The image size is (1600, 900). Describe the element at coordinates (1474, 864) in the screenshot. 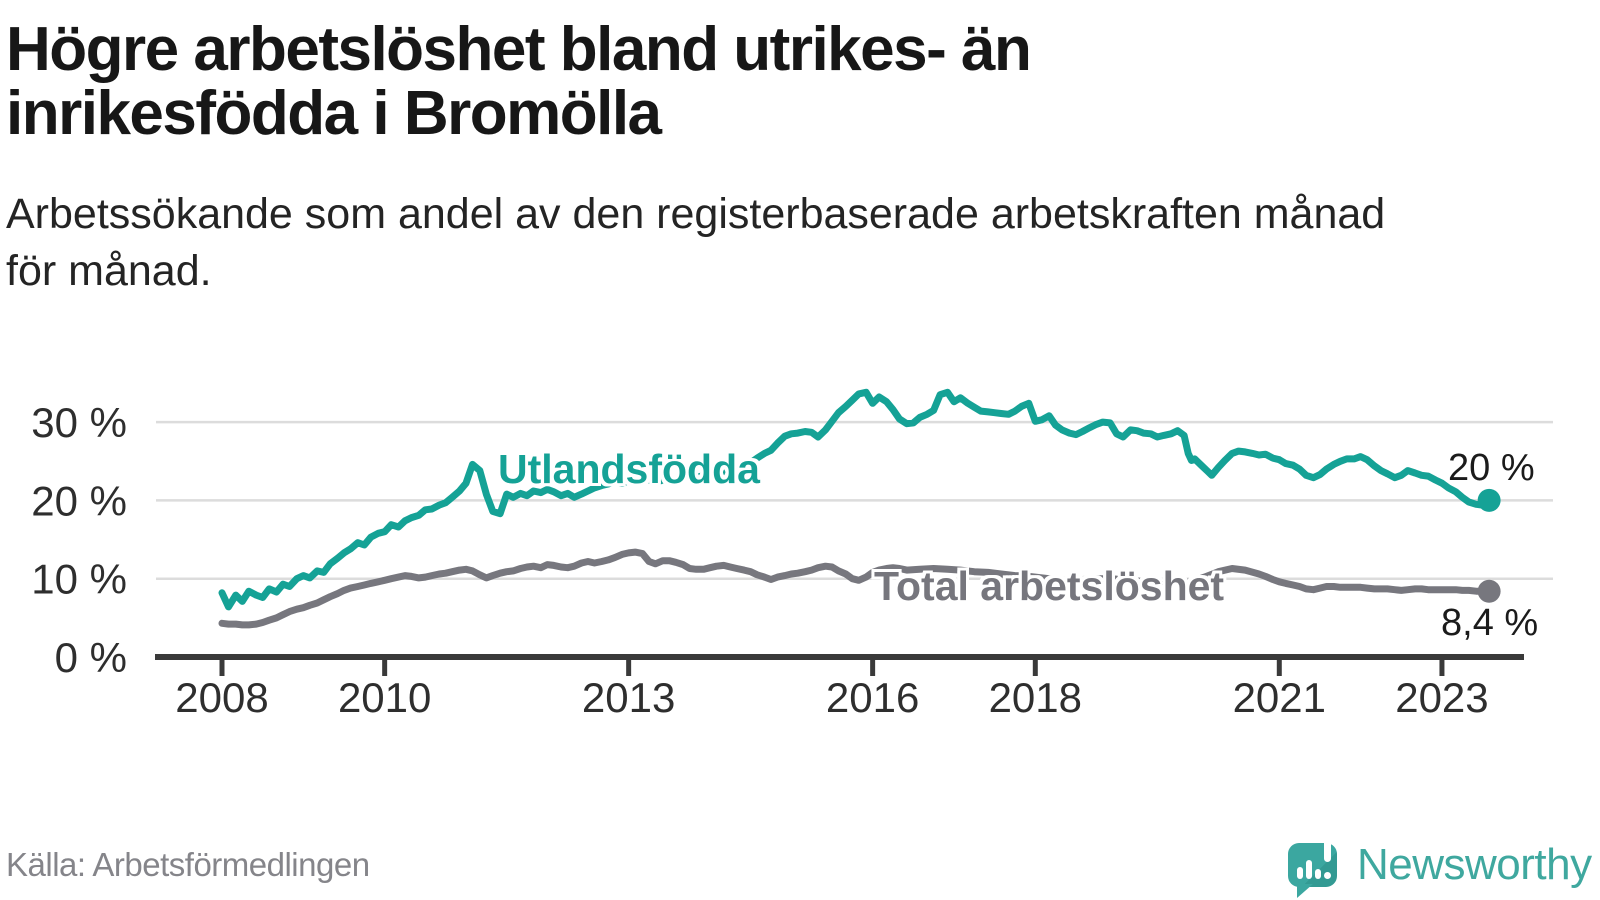

I see `brand-name: Newsworthy` at that location.